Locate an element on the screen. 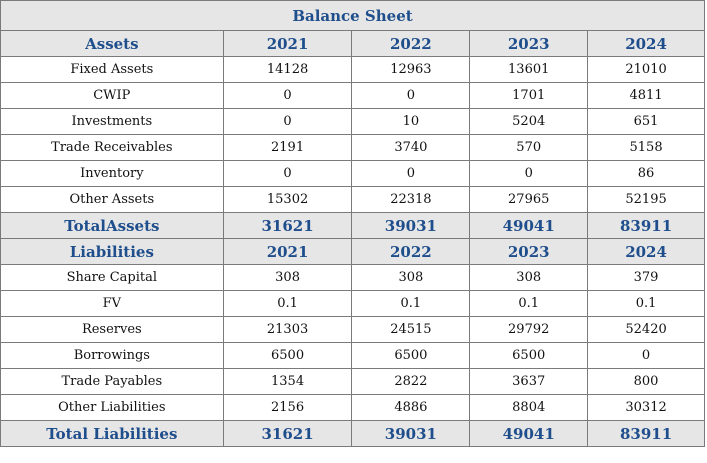 This screenshot has height=463, width=707. year-value-cell: 8804 is located at coordinates (529, 407).